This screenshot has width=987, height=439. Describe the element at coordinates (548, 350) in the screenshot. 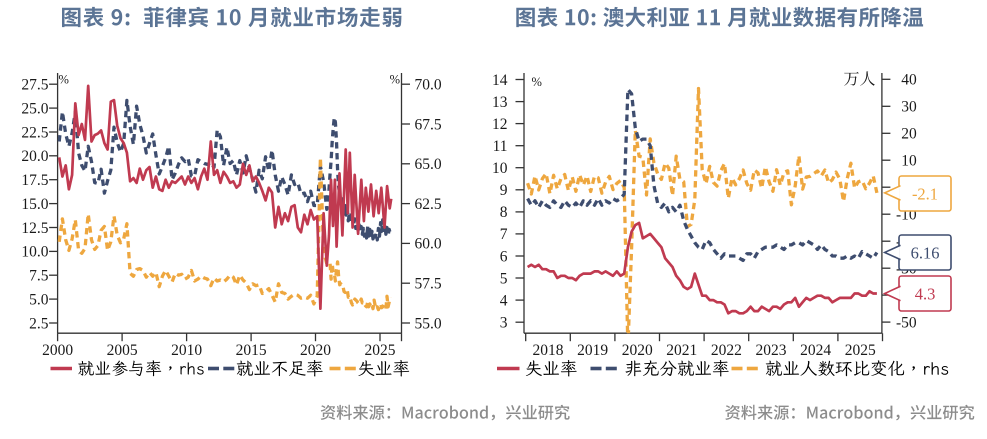

I see `svg-text: 2018` at that location.